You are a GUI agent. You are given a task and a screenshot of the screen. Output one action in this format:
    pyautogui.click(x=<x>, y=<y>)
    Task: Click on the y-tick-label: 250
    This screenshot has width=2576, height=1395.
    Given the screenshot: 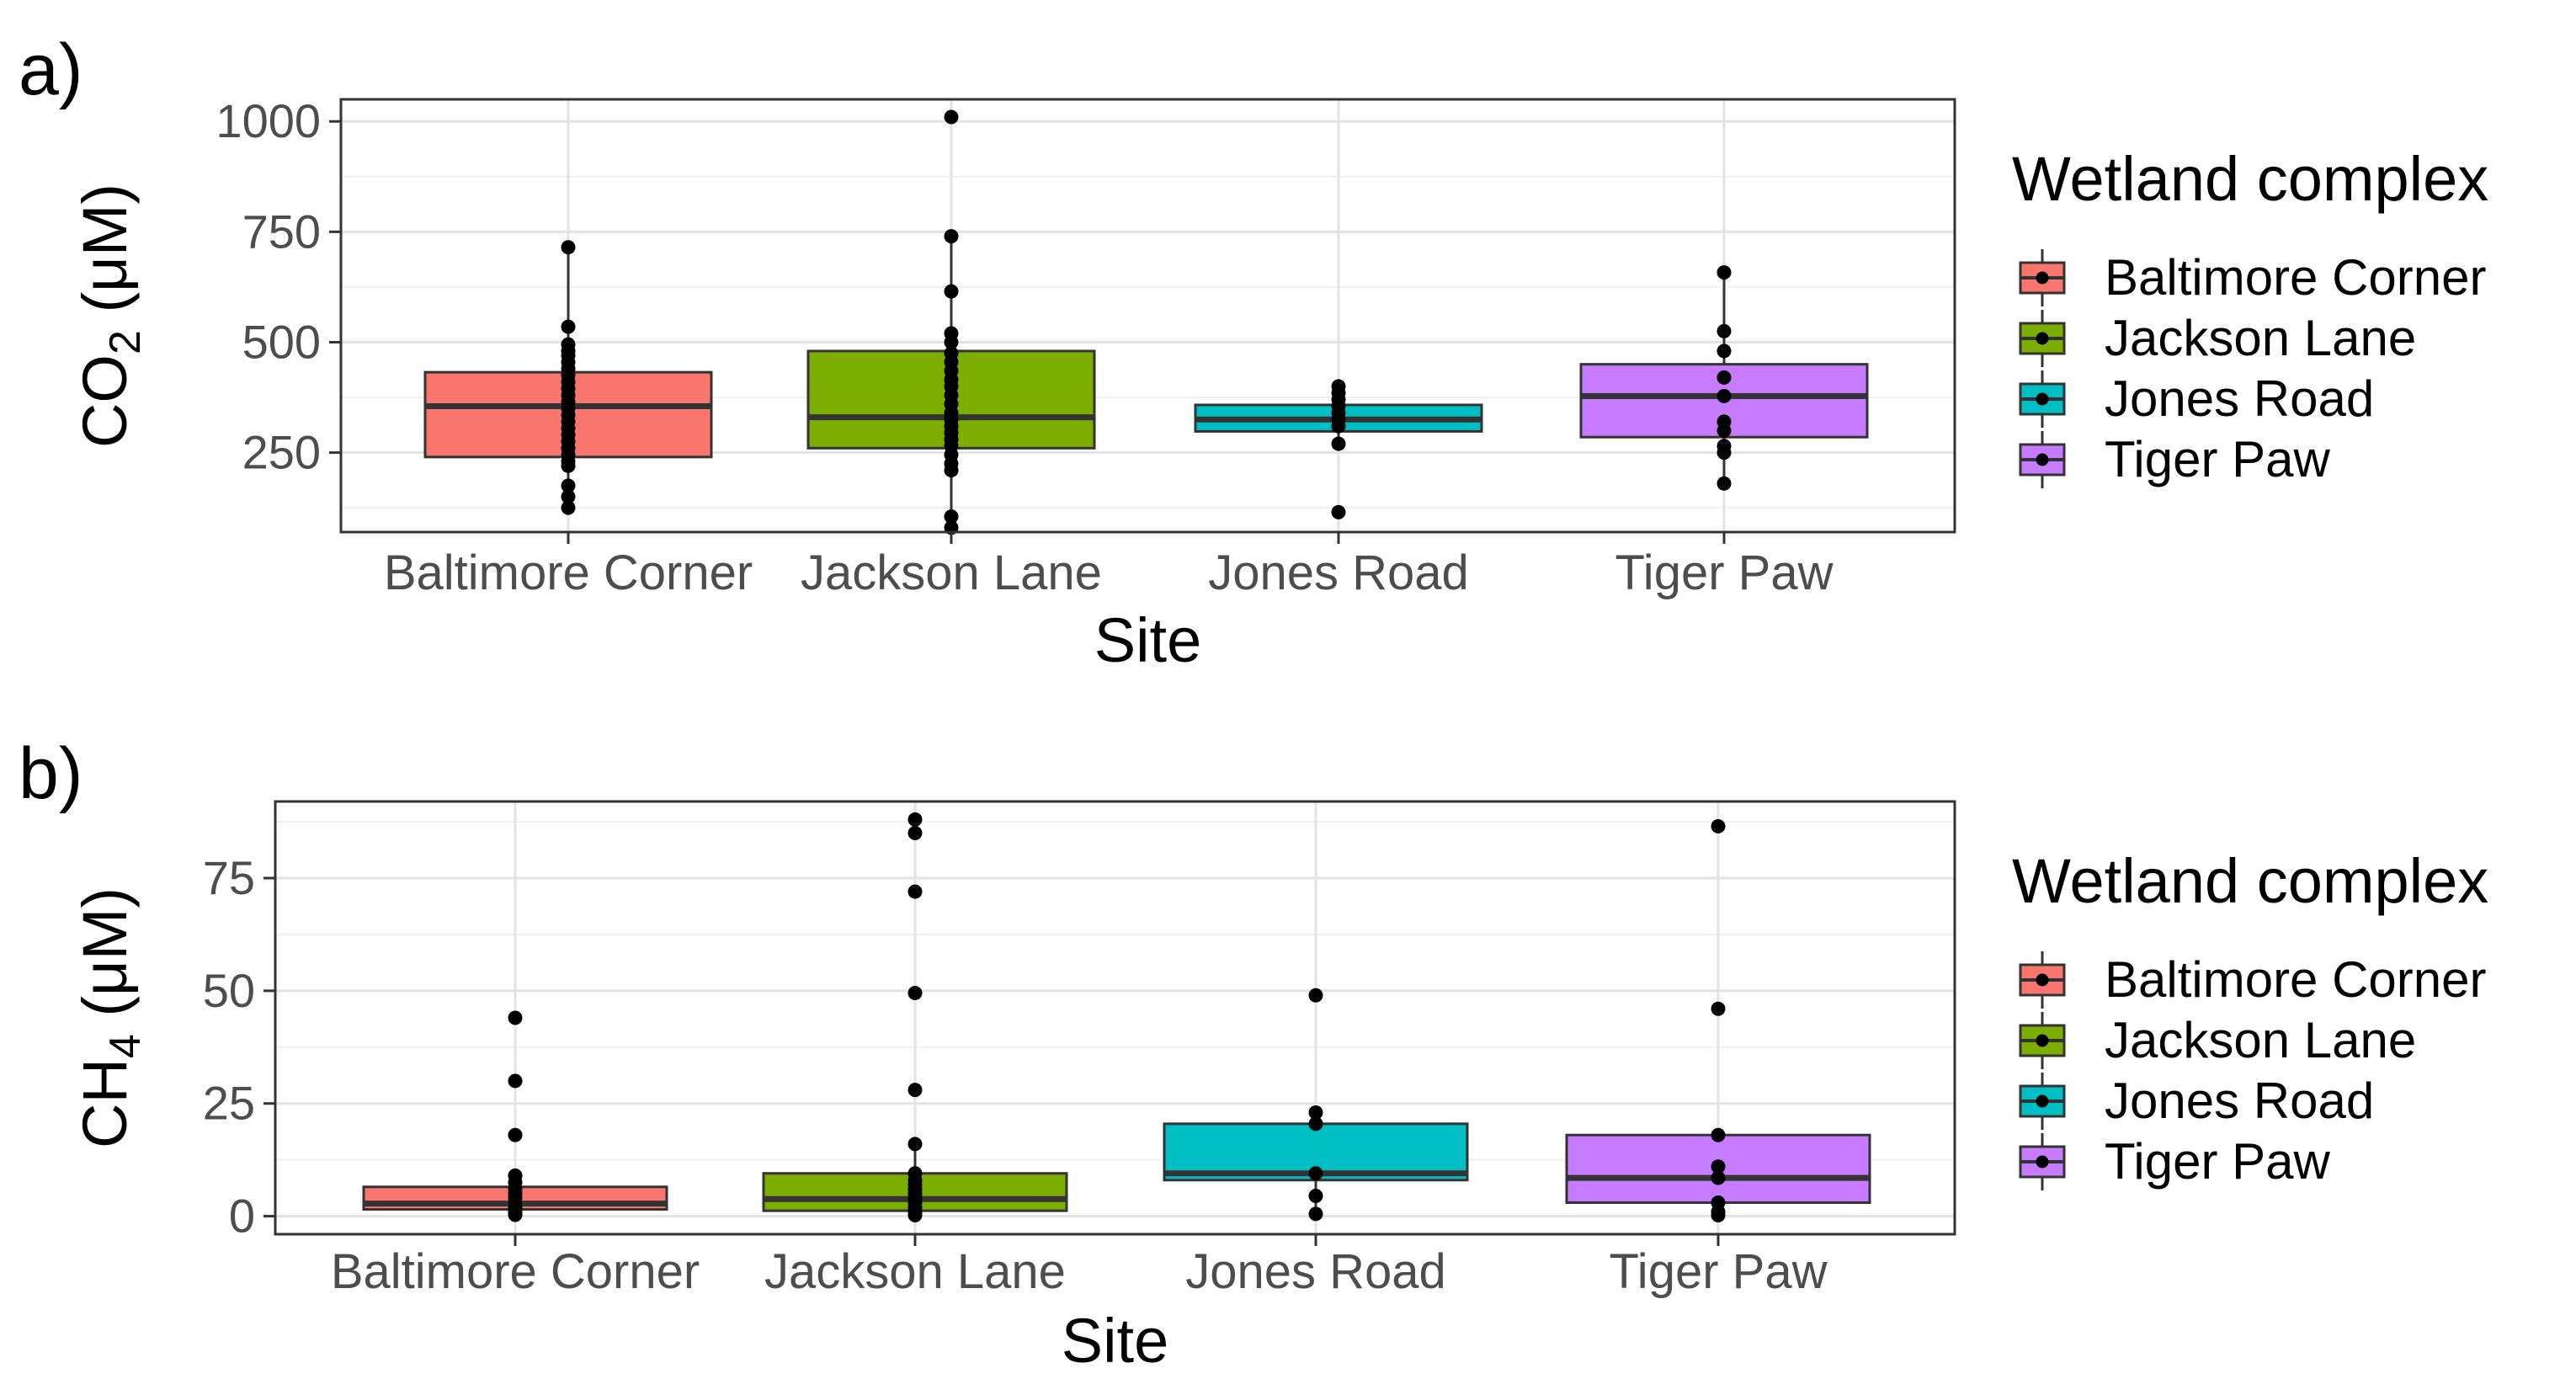 What is the action you would take?
    pyautogui.click(x=281, y=453)
    